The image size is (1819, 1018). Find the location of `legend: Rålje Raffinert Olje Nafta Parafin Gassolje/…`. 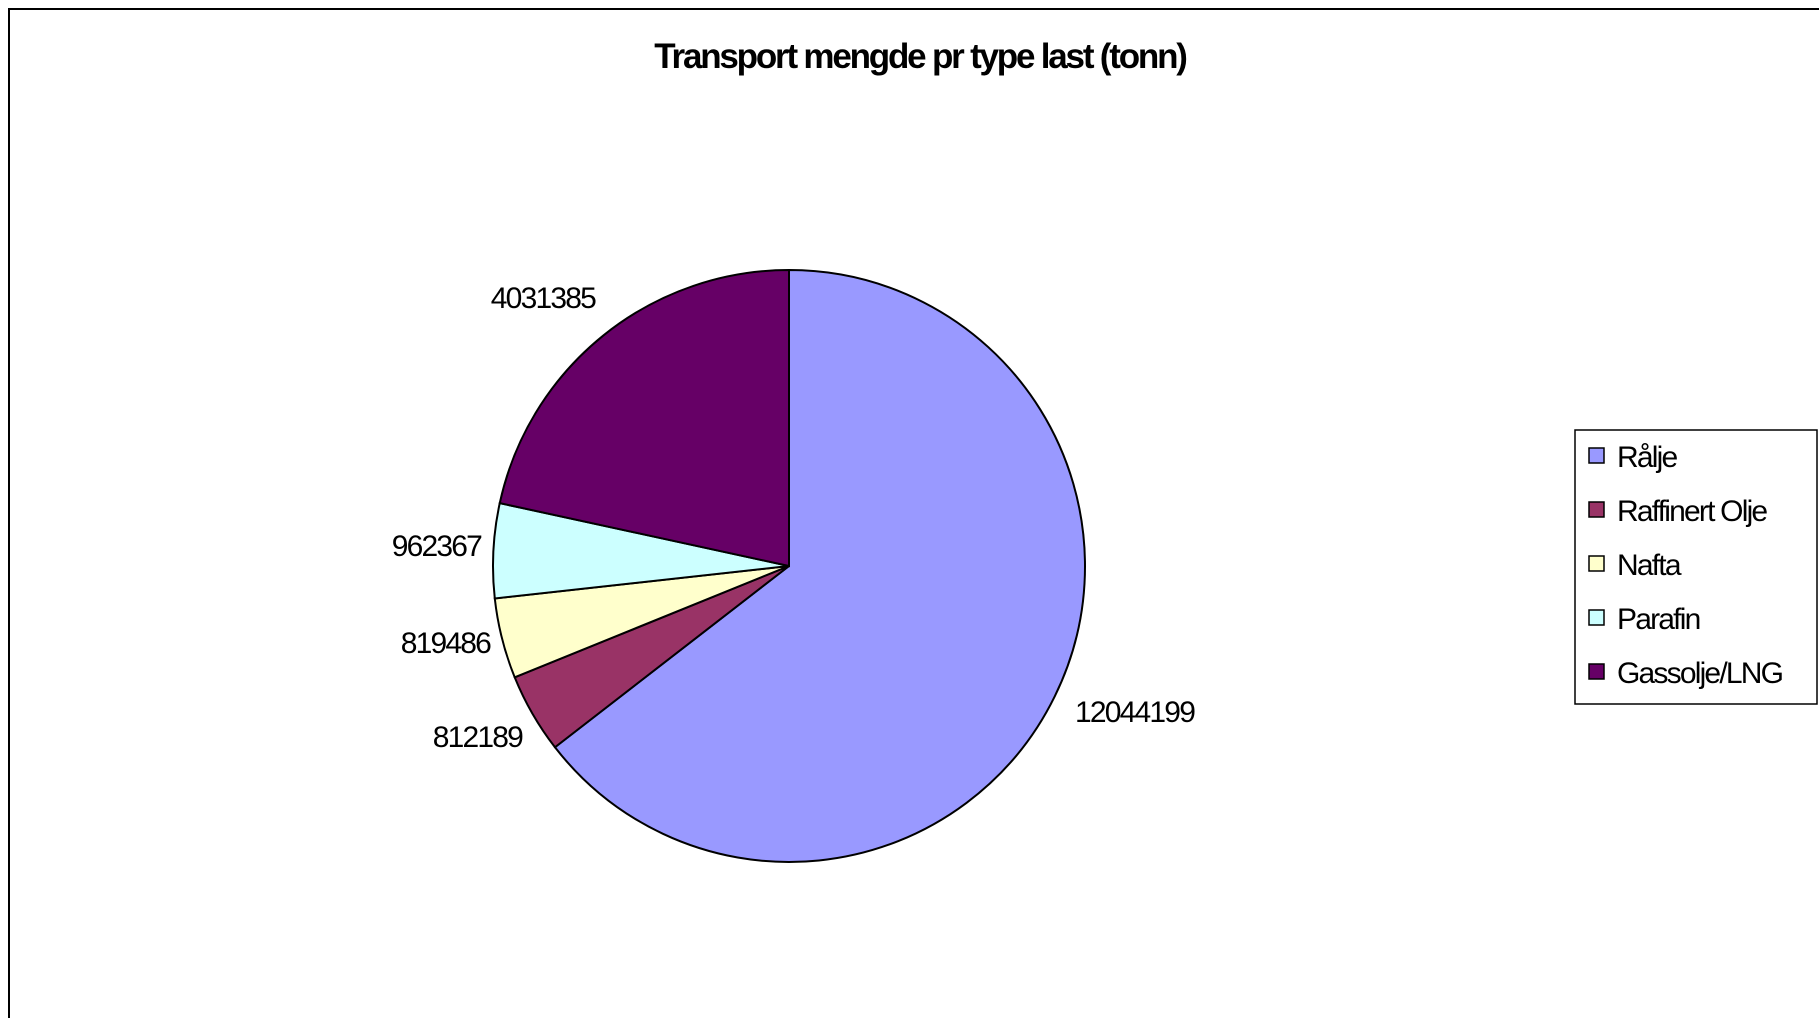

legend: Rålje Raffinert Olje Nafta Parafin Gassolje/… is located at coordinates (1696, 567).